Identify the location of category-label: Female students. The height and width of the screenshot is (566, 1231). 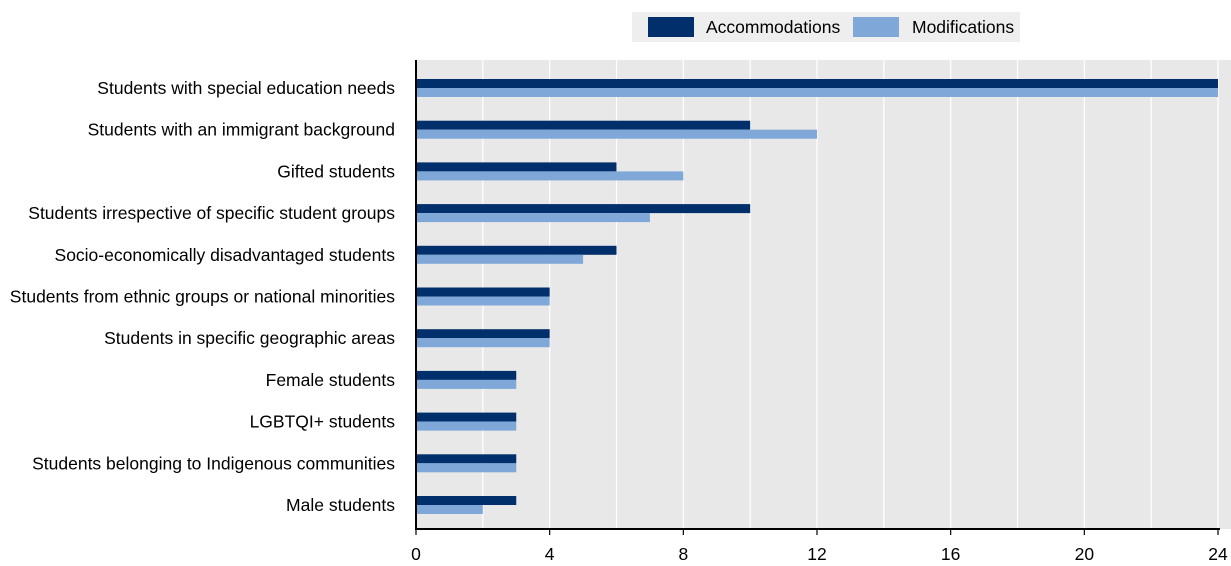
(331, 380).